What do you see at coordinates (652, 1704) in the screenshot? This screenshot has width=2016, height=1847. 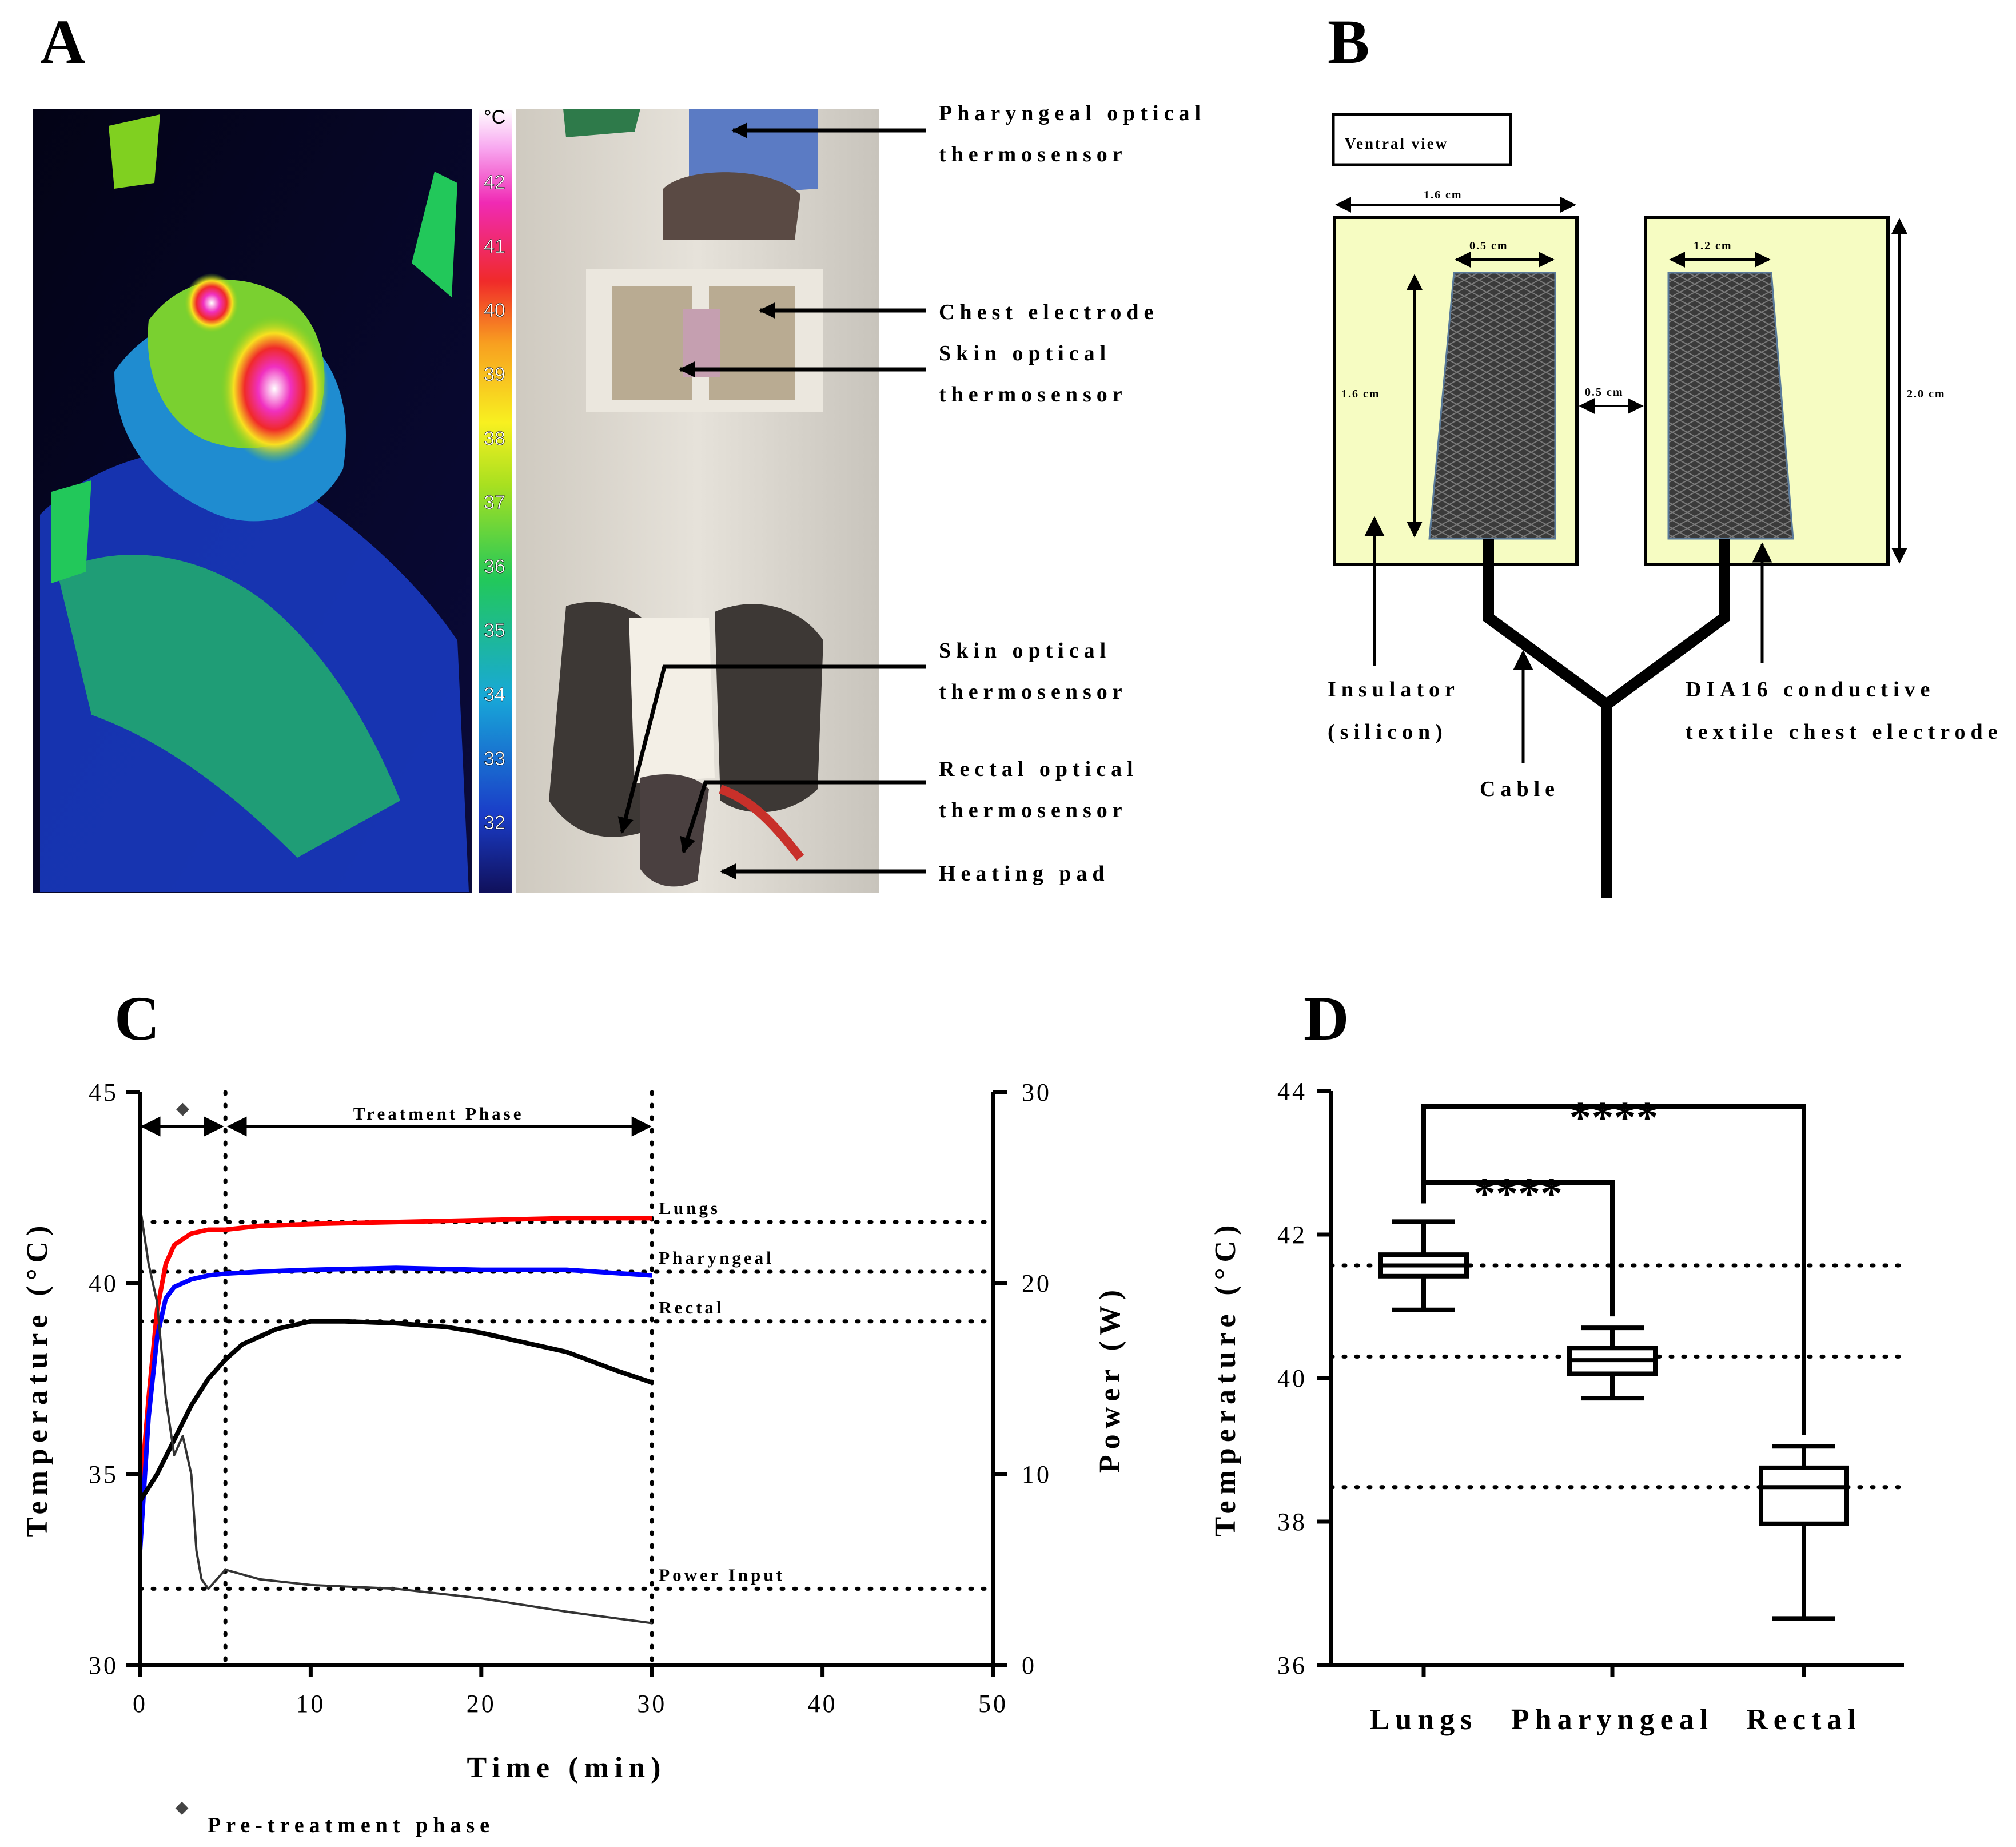 I see `x-tick-label: 30` at bounding box center [652, 1704].